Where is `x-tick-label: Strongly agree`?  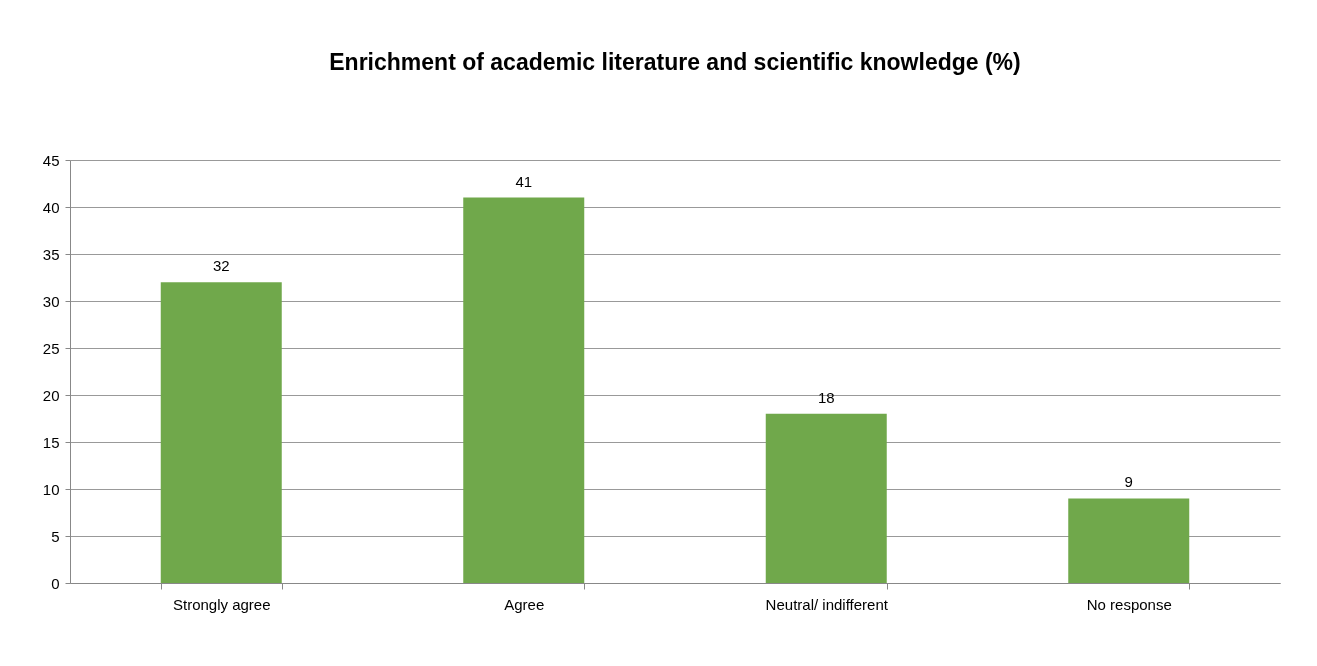 x-tick-label: Strongly agree is located at coordinates (221, 604).